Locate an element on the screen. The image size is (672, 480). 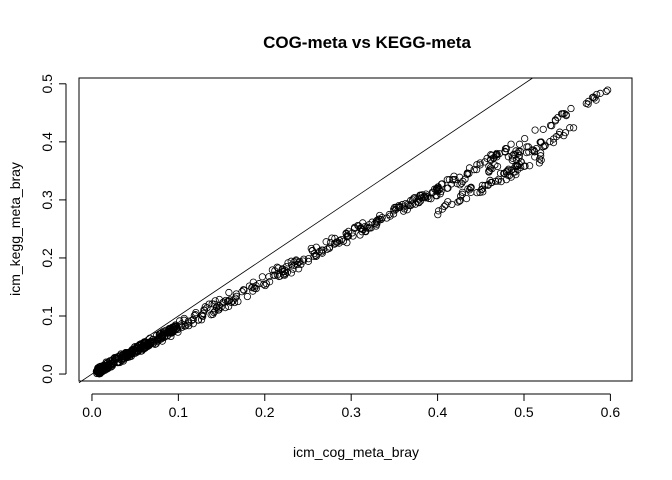
y-axis-label: icm_kegg_meta_bray is located at coordinates (15, 229).